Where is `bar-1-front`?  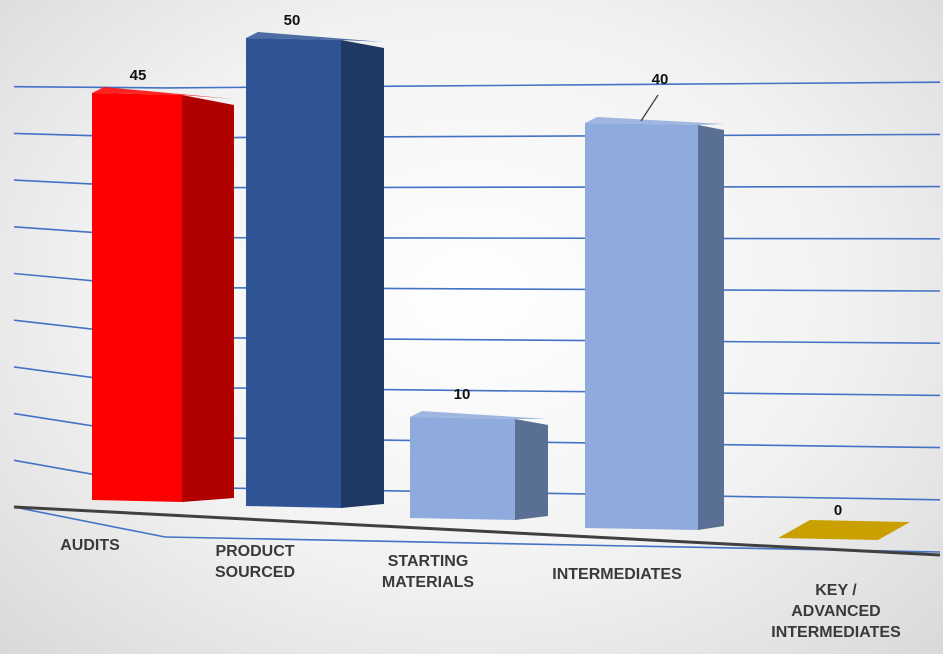
bar-1-front is located at coordinates (293, 273).